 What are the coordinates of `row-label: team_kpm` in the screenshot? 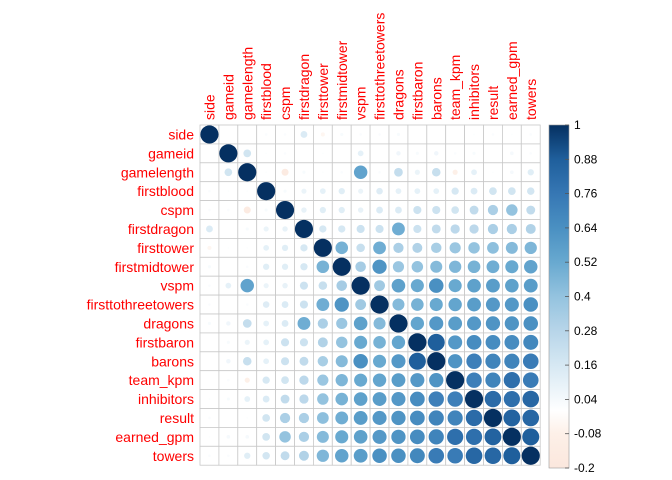 It's located at (161, 380).